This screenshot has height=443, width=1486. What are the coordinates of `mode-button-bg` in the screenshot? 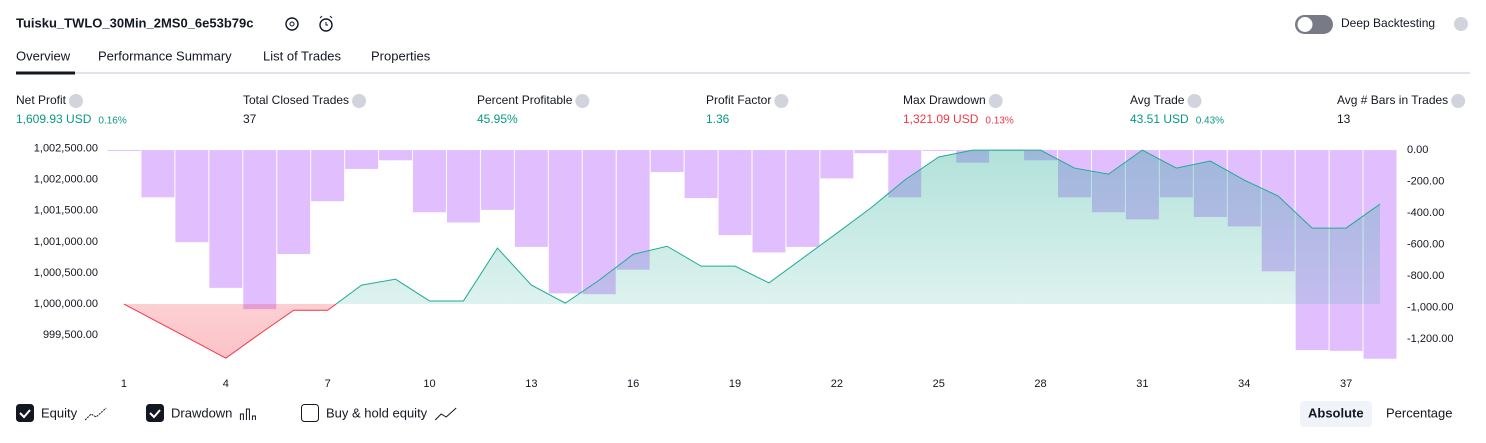 It's located at (1336, 414).